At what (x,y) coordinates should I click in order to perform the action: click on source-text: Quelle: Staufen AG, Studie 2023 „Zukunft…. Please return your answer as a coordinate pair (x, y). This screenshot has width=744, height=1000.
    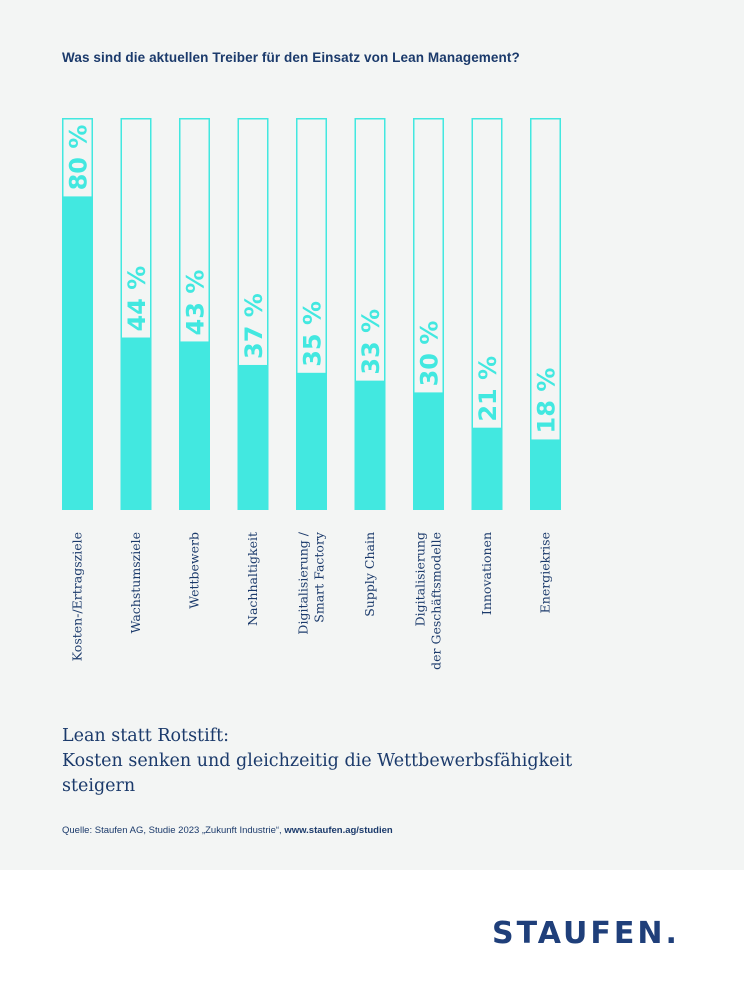
    Looking at the image, I should click on (173, 830).